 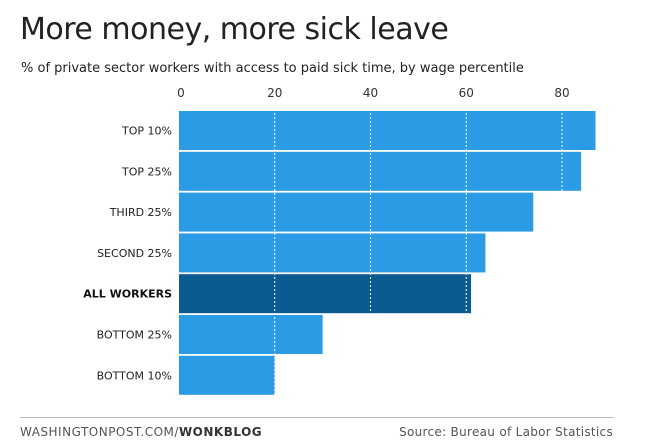 What do you see at coordinates (561, 93) in the screenshot?
I see `x-tick-label: 80` at bounding box center [561, 93].